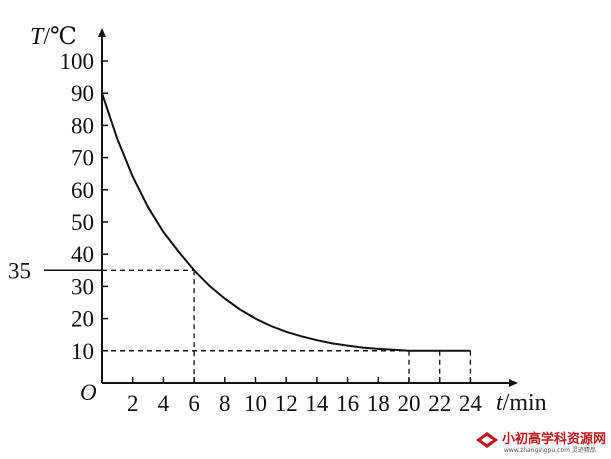 The height and width of the screenshot is (459, 611). I want to click on y-tick-label: 80, so click(82, 125).